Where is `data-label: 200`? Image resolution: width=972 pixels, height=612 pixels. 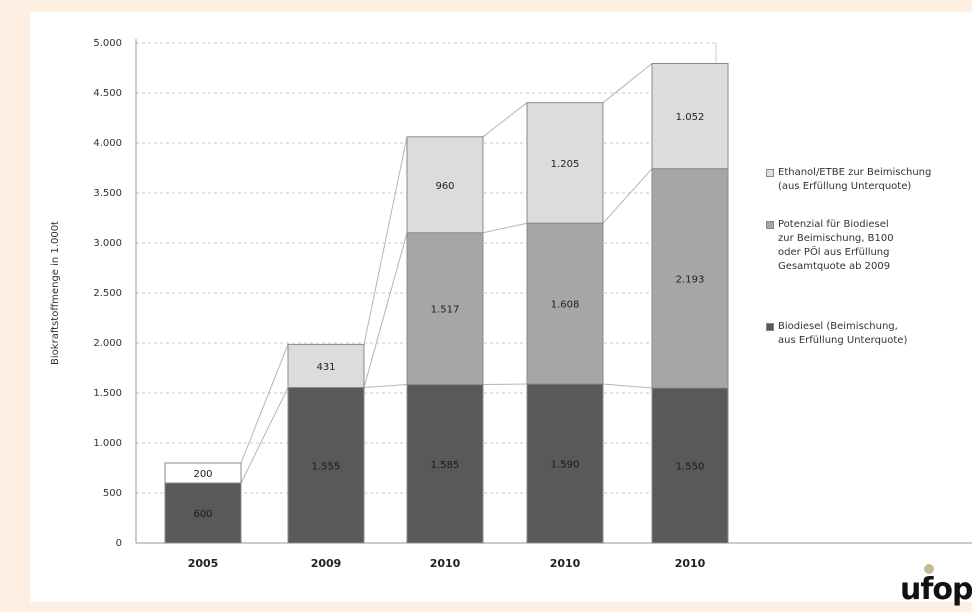
data-label: 200 is located at coordinates (202, 474).